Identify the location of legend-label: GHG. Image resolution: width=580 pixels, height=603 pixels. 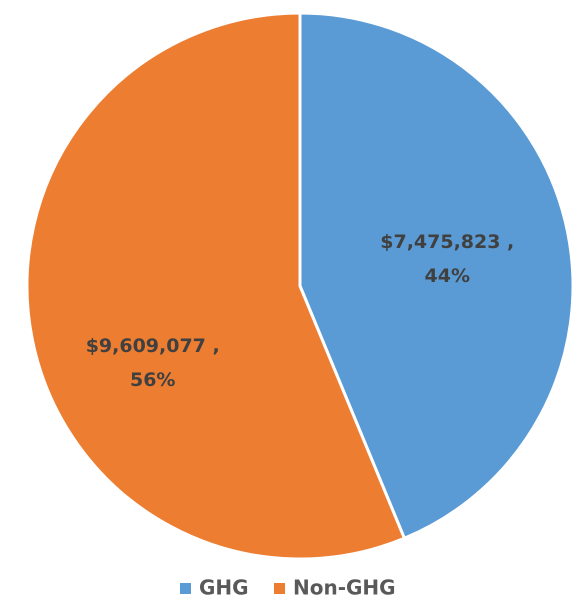
(224, 588).